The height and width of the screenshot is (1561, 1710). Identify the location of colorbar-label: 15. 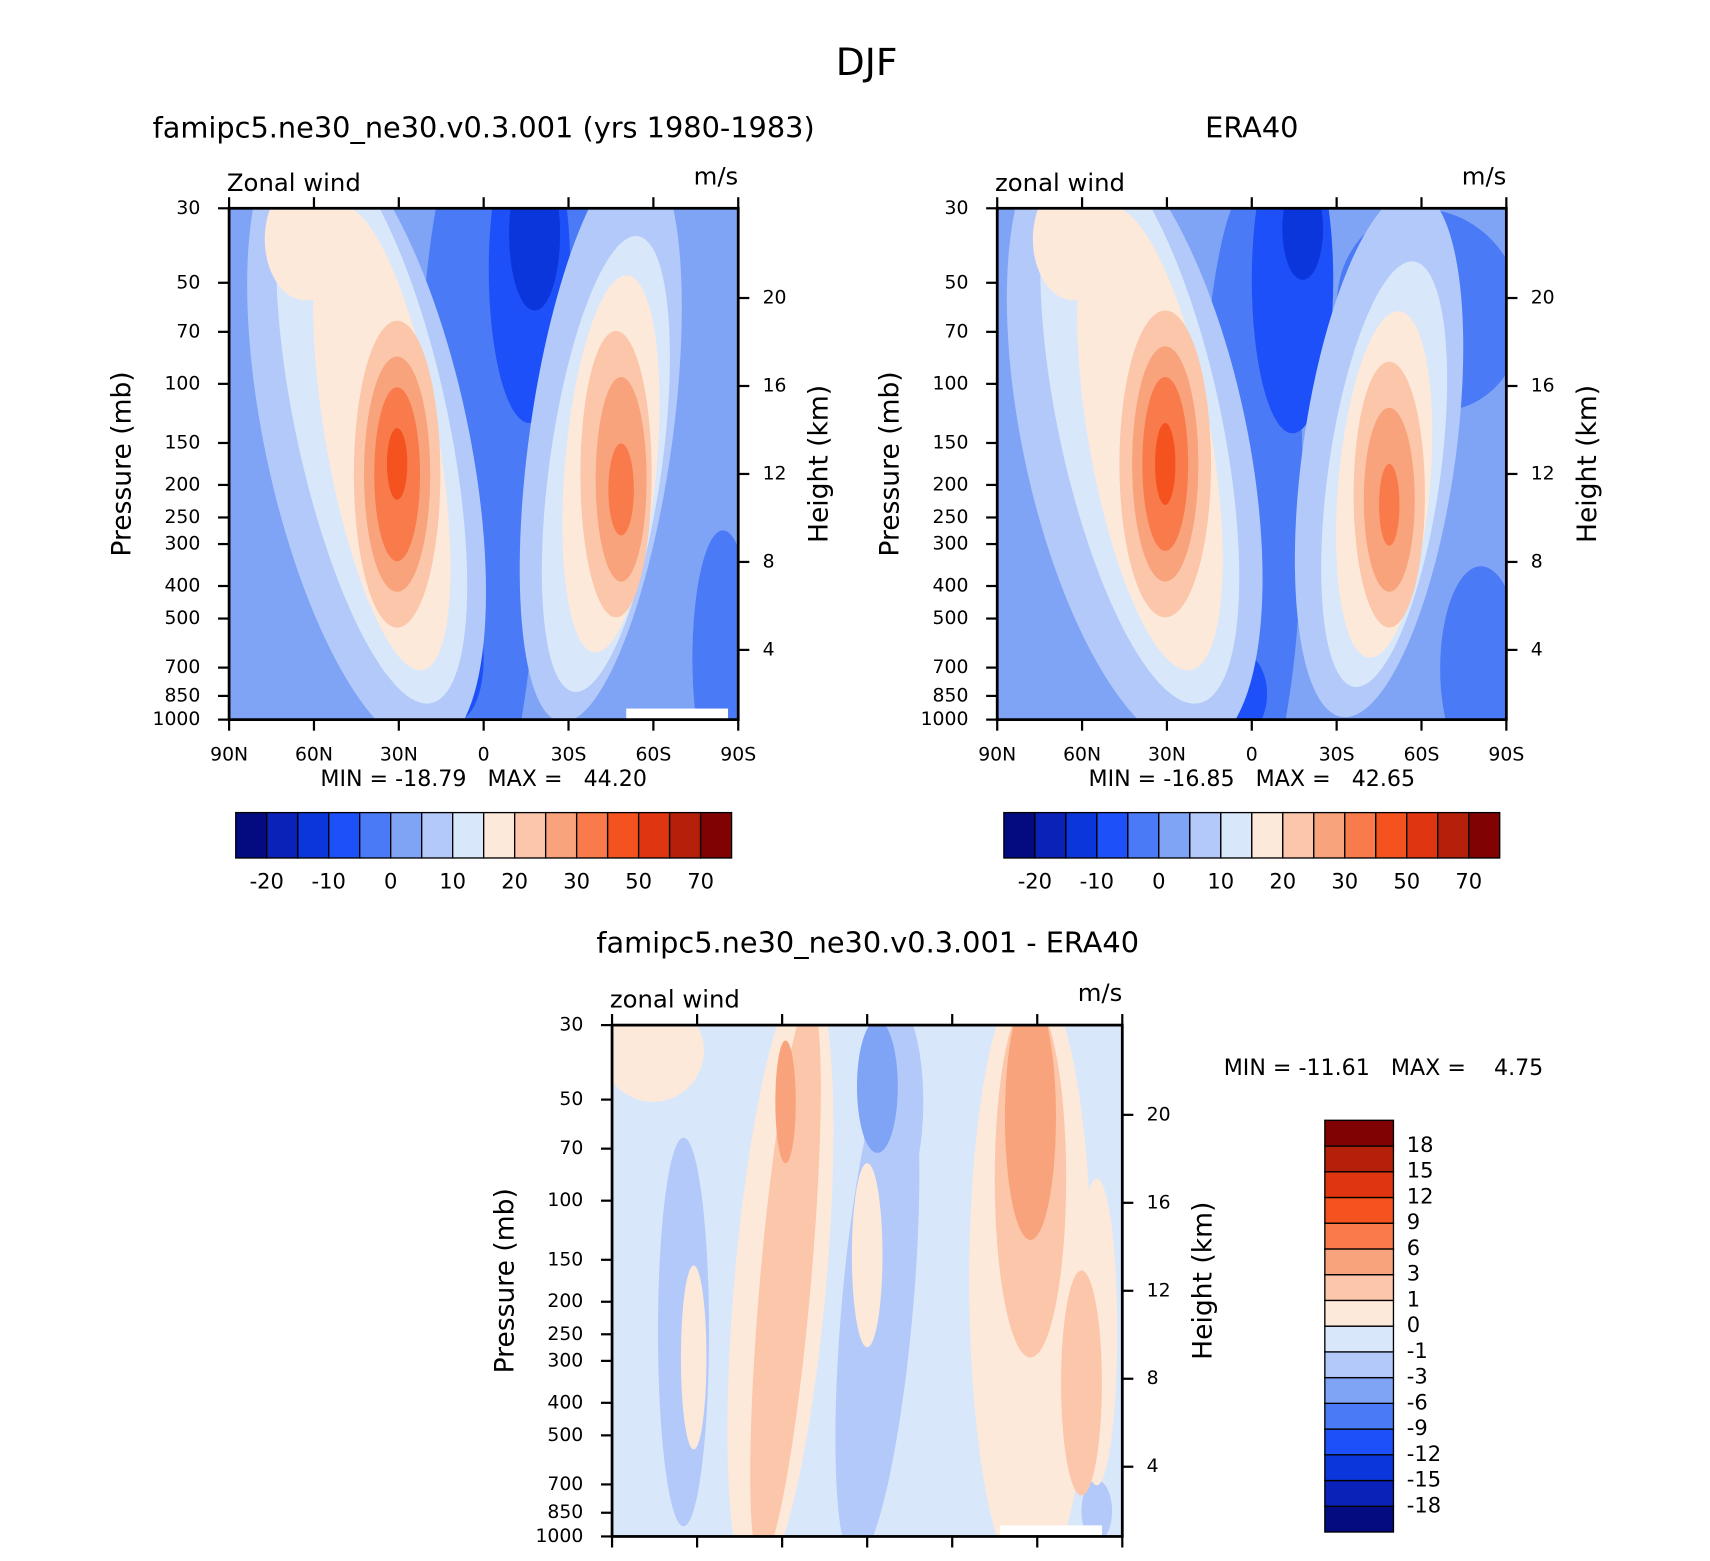
(1420, 1170).